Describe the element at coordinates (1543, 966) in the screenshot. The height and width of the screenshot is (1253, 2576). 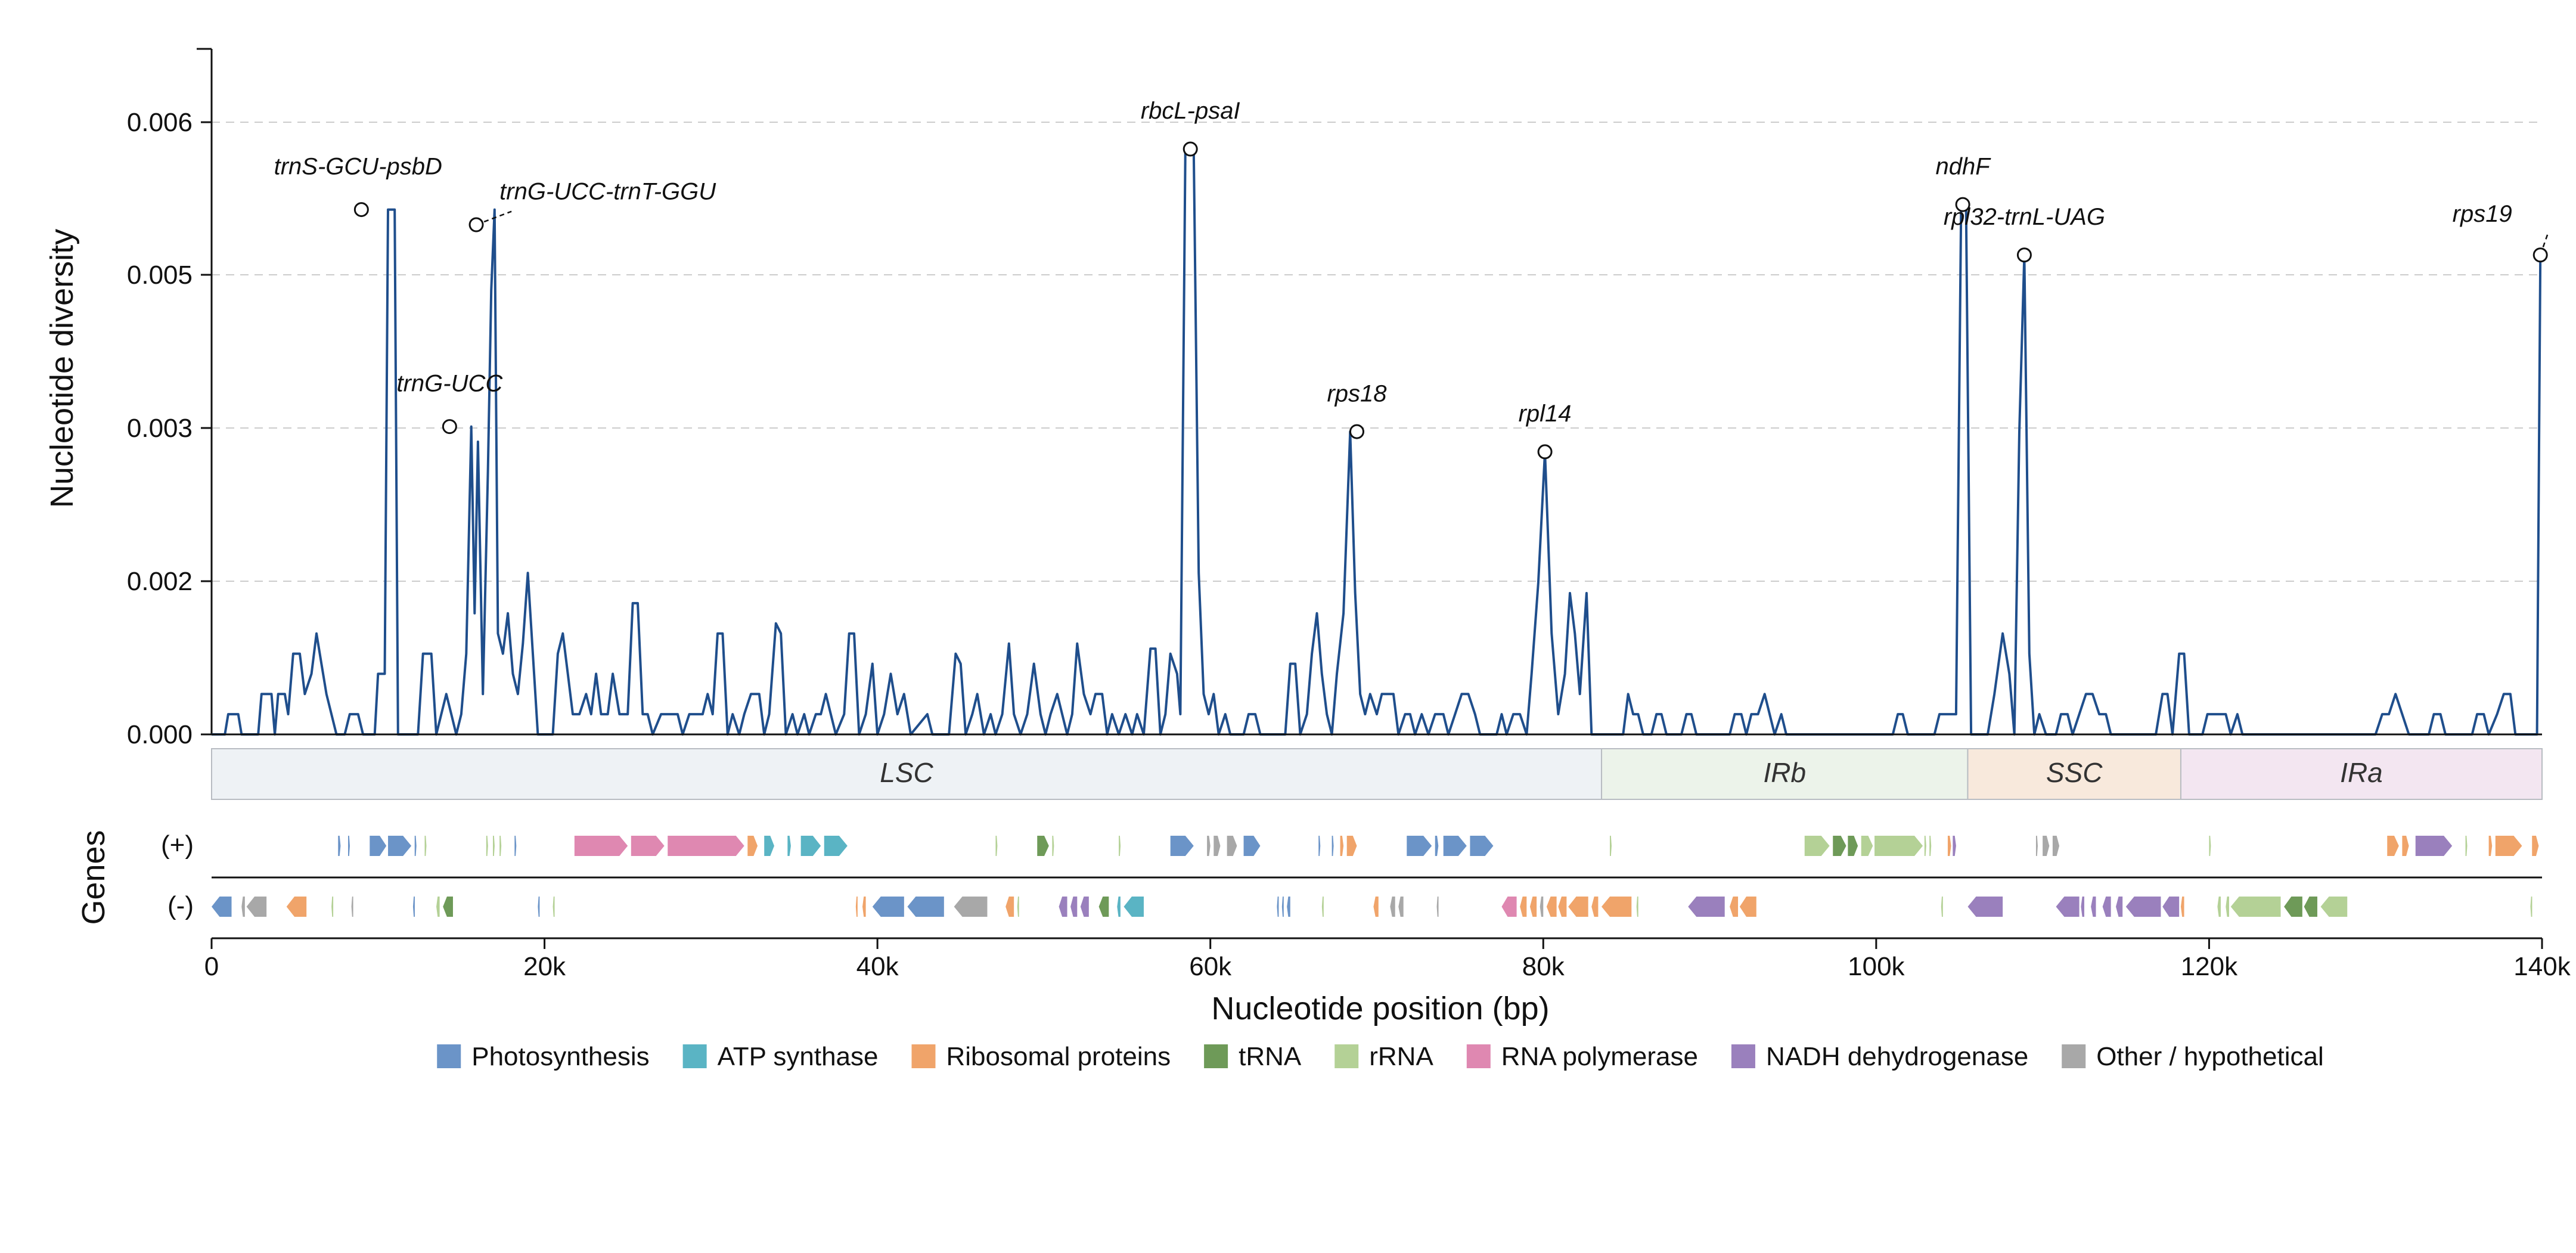
I see `x-tick-label: 80k` at that location.